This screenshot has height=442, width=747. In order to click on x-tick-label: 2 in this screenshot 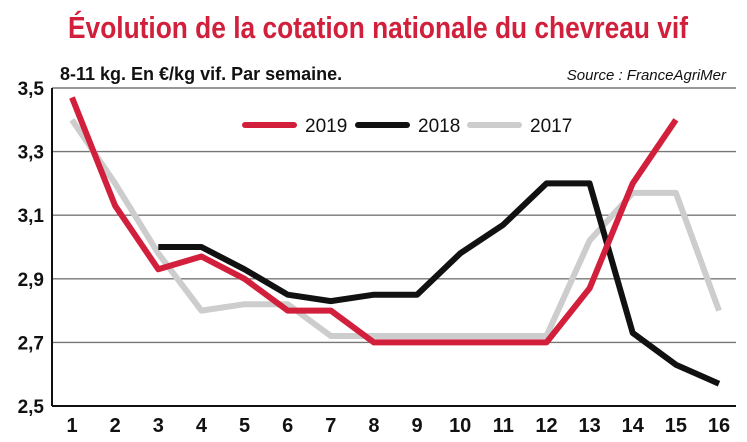, I will do `click(115, 426)`.